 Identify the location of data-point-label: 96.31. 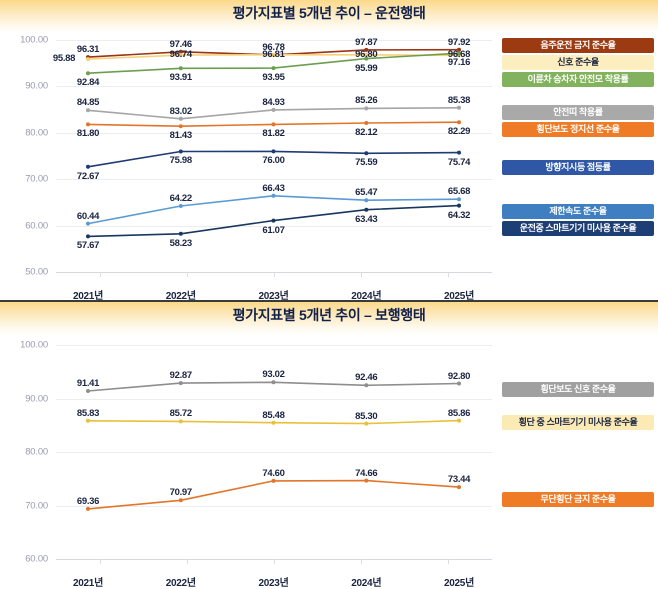
(88, 50).